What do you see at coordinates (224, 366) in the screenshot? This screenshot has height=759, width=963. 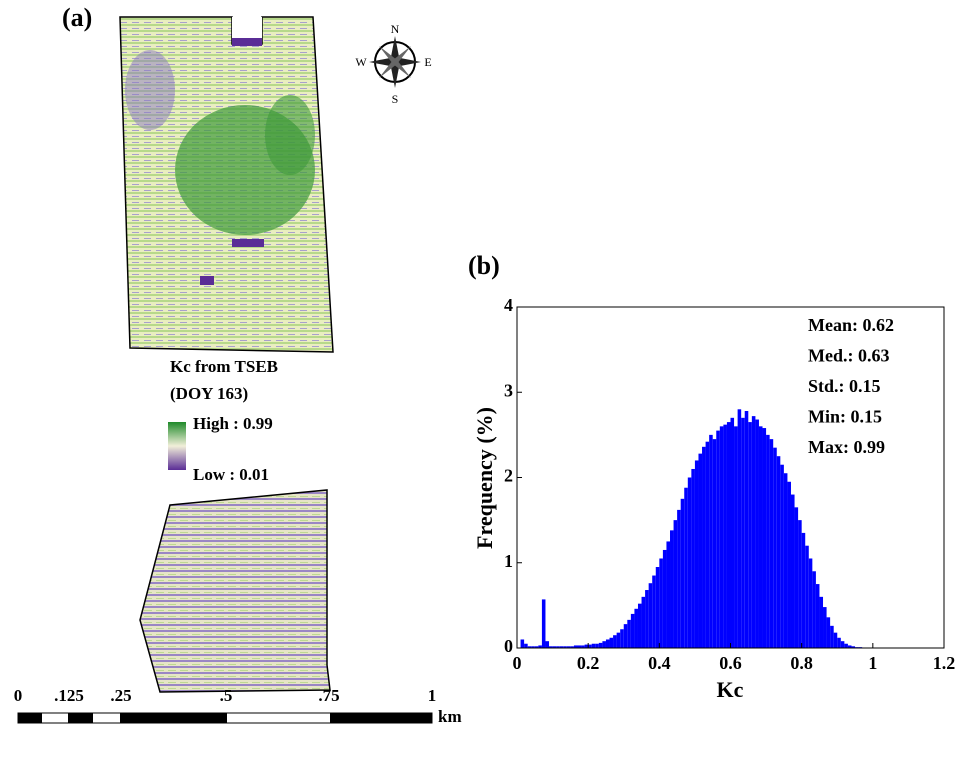 I see `legend-title: Kc from TSEB` at bounding box center [224, 366].